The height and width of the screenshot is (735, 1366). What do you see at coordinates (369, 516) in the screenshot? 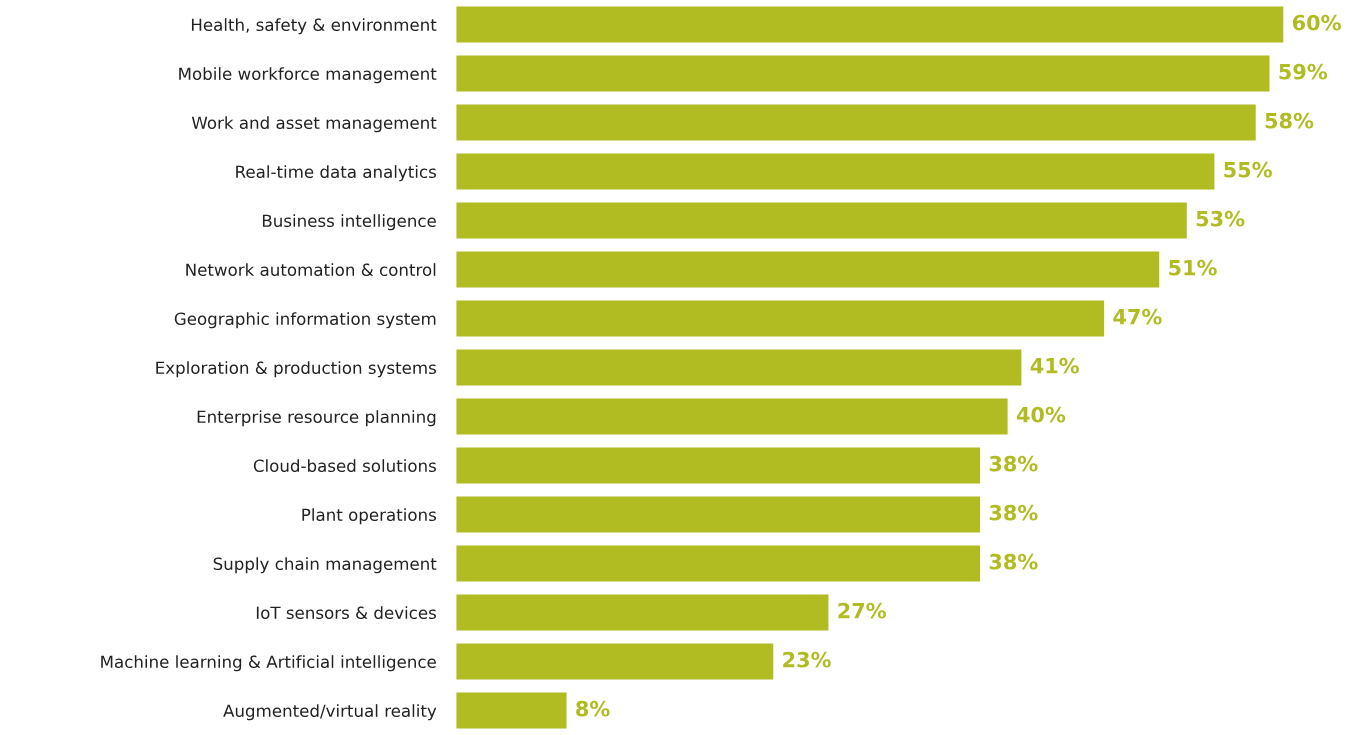
I see `y-tick-label: Plant operations` at bounding box center [369, 516].